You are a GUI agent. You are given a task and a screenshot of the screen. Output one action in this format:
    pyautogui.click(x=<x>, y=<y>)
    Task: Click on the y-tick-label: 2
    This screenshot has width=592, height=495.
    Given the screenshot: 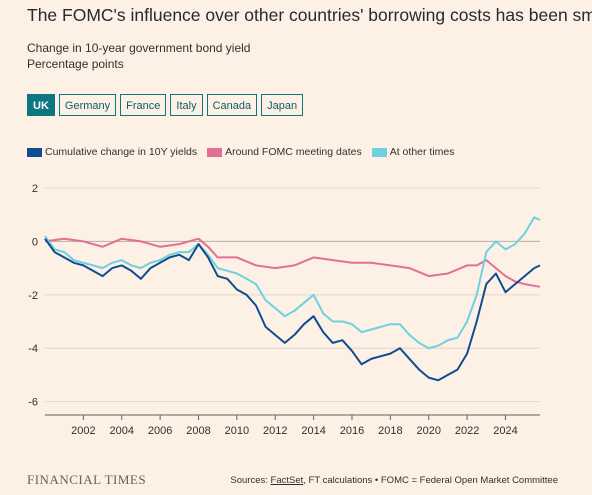 What is the action you would take?
    pyautogui.click(x=35, y=189)
    